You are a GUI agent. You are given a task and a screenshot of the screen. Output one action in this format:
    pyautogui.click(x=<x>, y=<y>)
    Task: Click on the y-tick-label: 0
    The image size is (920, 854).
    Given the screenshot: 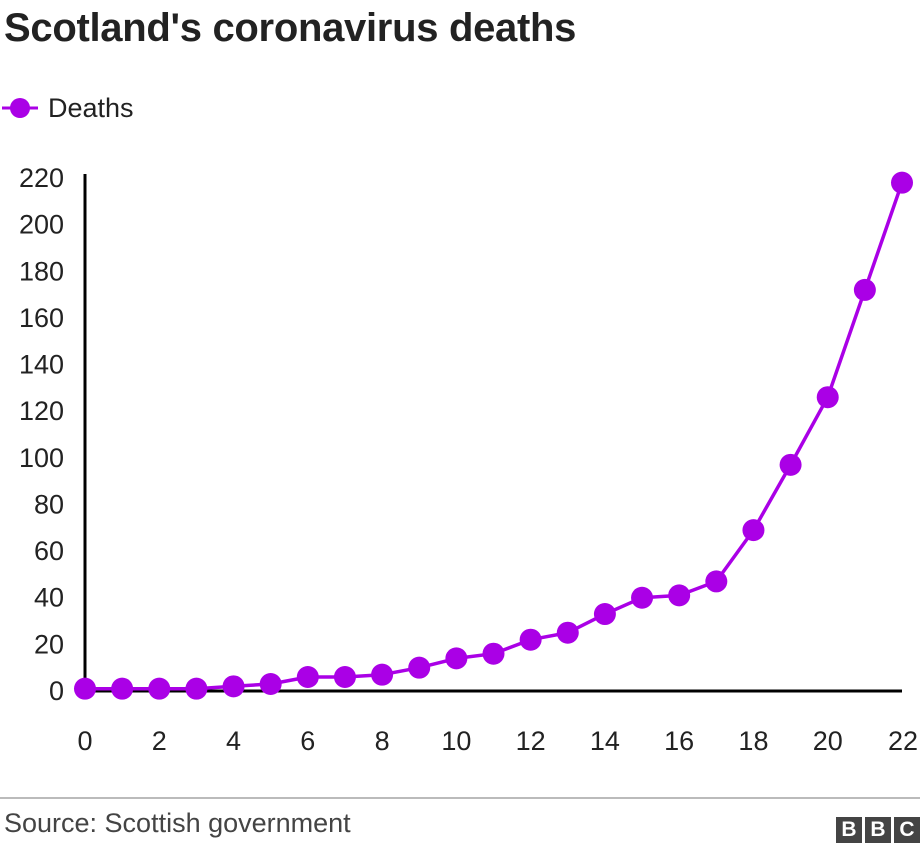 What is the action you would take?
    pyautogui.click(x=56, y=691)
    